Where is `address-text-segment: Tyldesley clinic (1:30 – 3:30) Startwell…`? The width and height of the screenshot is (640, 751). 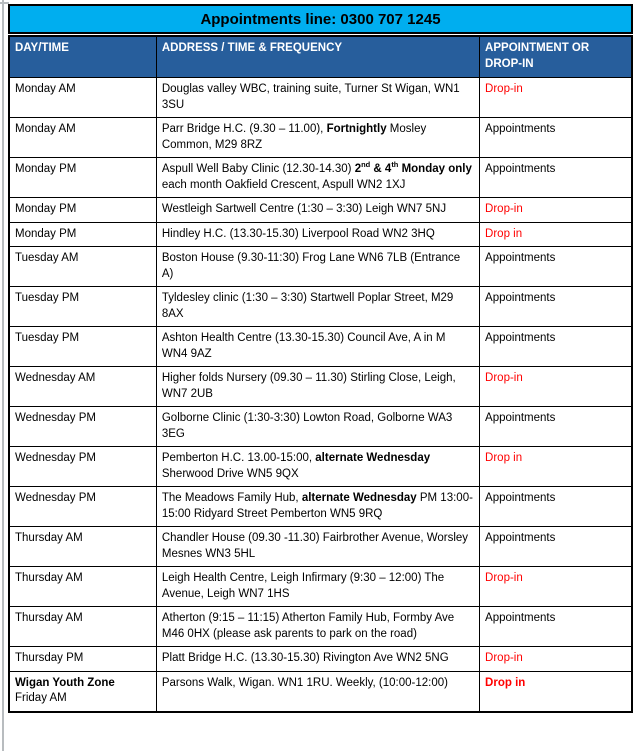
address-text-segment: Tyldesley clinic (1:30 – 3:30) Startwell… is located at coordinates (307, 306).